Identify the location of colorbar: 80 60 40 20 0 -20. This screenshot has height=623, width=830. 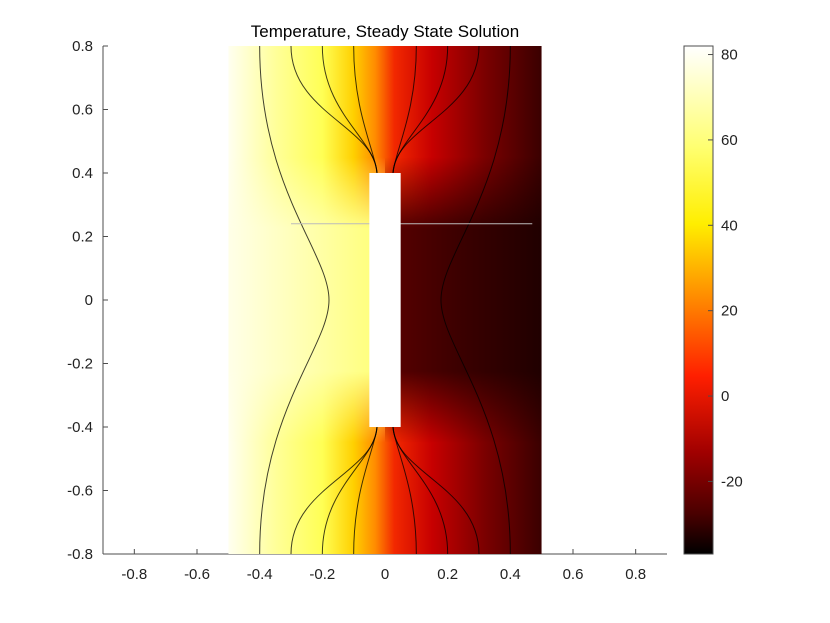
(713, 300).